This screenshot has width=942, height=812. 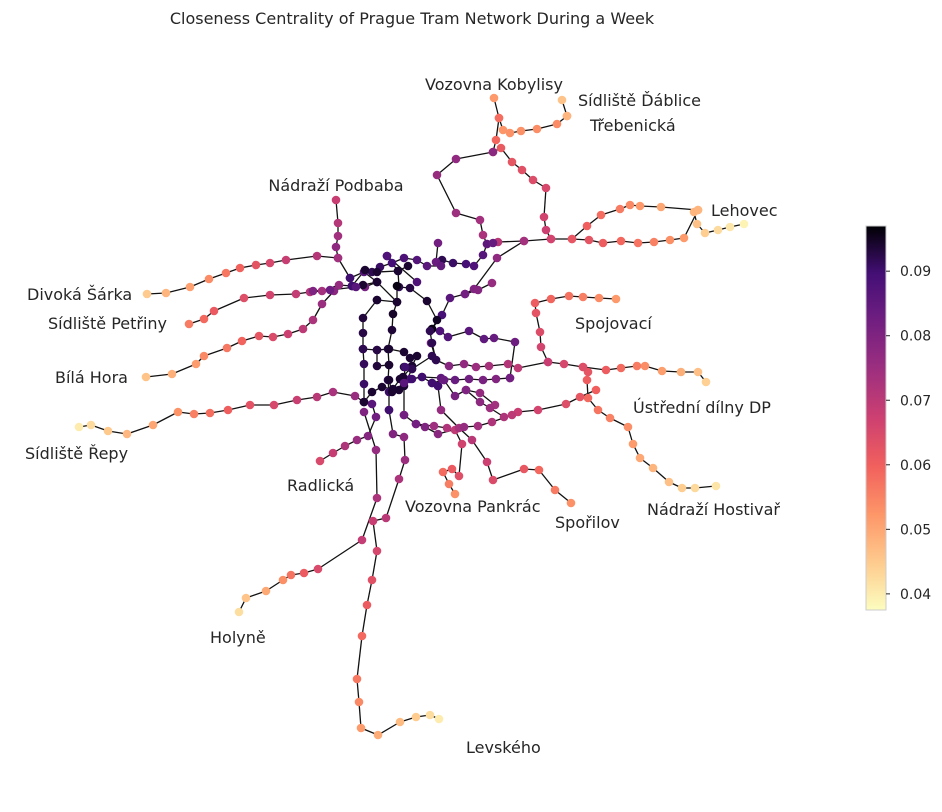 What do you see at coordinates (915, 272) in the screenshot?
I see `colorbar-tick-label: 0.09` at bounding box center [915, 272].